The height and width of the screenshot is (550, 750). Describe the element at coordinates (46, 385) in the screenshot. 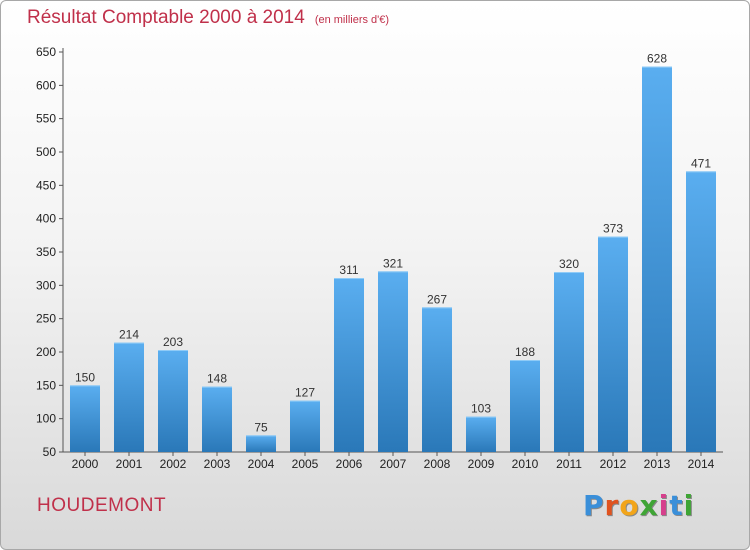

I see `y-tick-label: 150` at that location.